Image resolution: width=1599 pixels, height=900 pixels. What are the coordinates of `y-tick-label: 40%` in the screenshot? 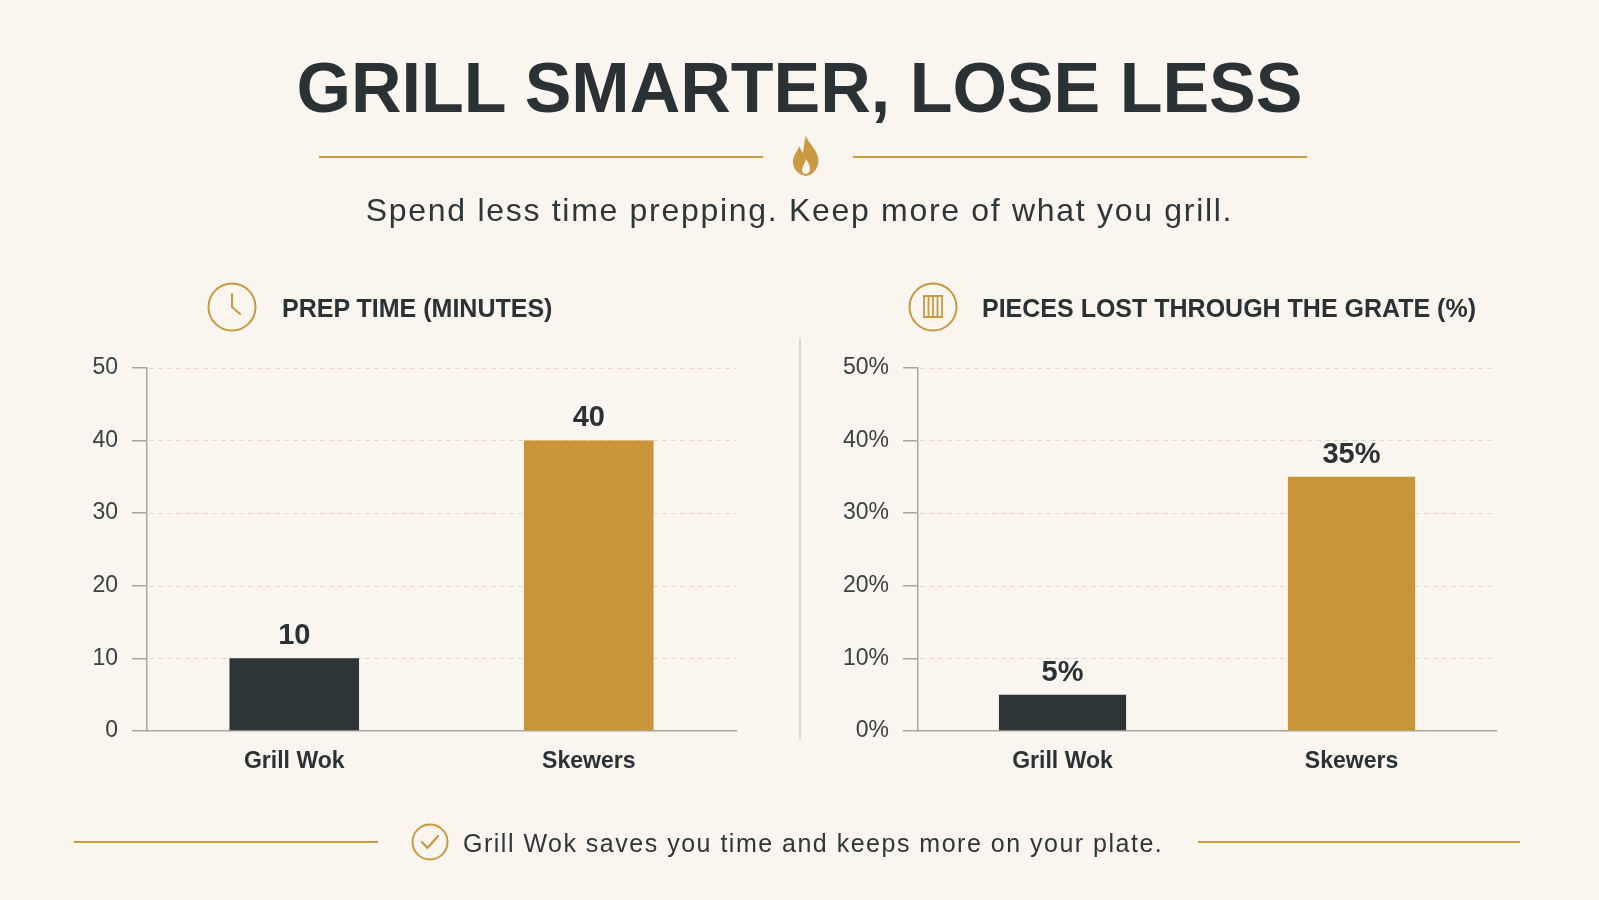 It's located at (865, 438).